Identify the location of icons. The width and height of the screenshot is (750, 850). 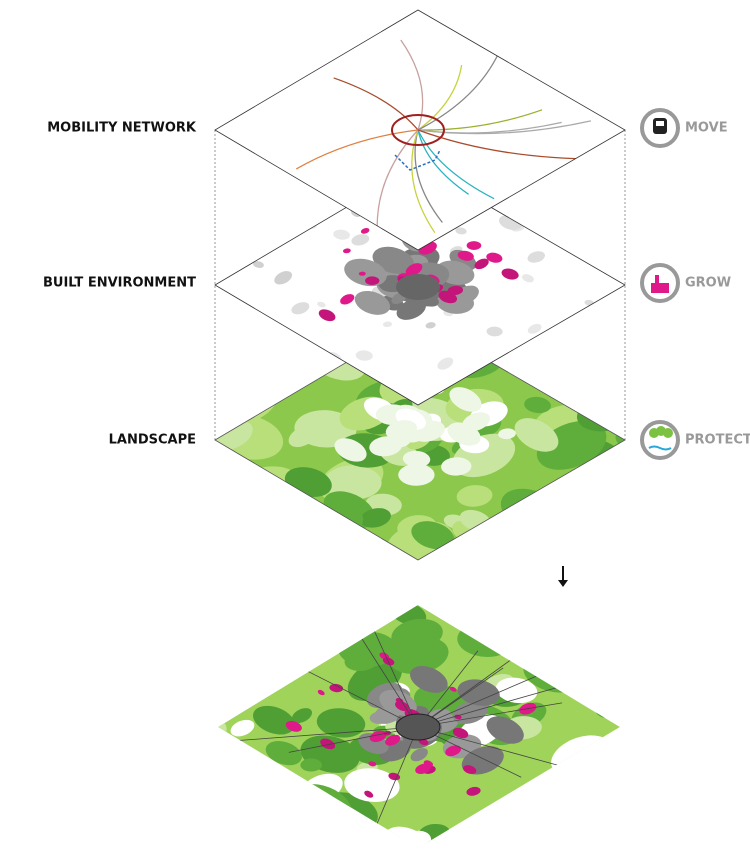
(660, 284).